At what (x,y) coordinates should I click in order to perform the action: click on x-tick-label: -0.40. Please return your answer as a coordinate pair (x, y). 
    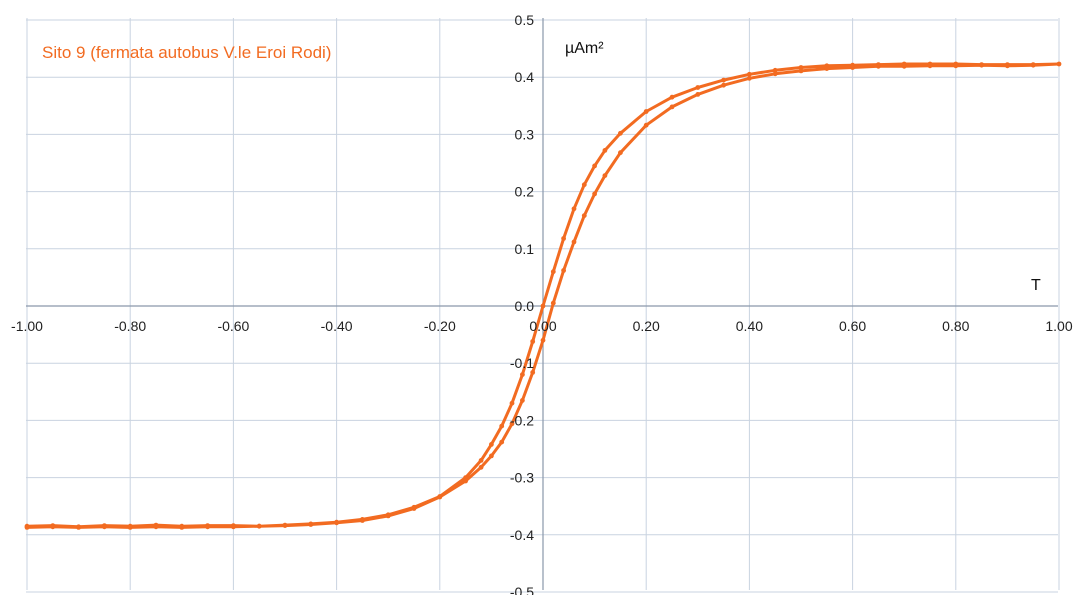
    Looking at the image, I should click on (337, 326).